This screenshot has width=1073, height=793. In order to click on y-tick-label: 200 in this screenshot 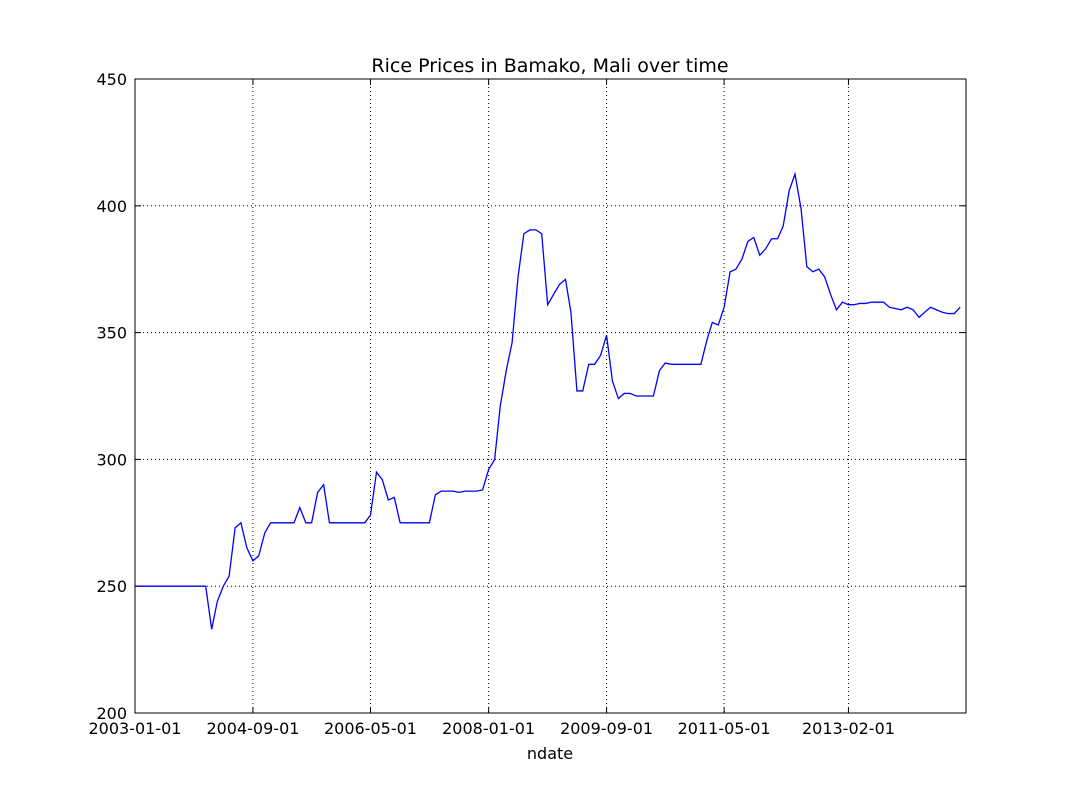, I will do `click(111, 713)`.